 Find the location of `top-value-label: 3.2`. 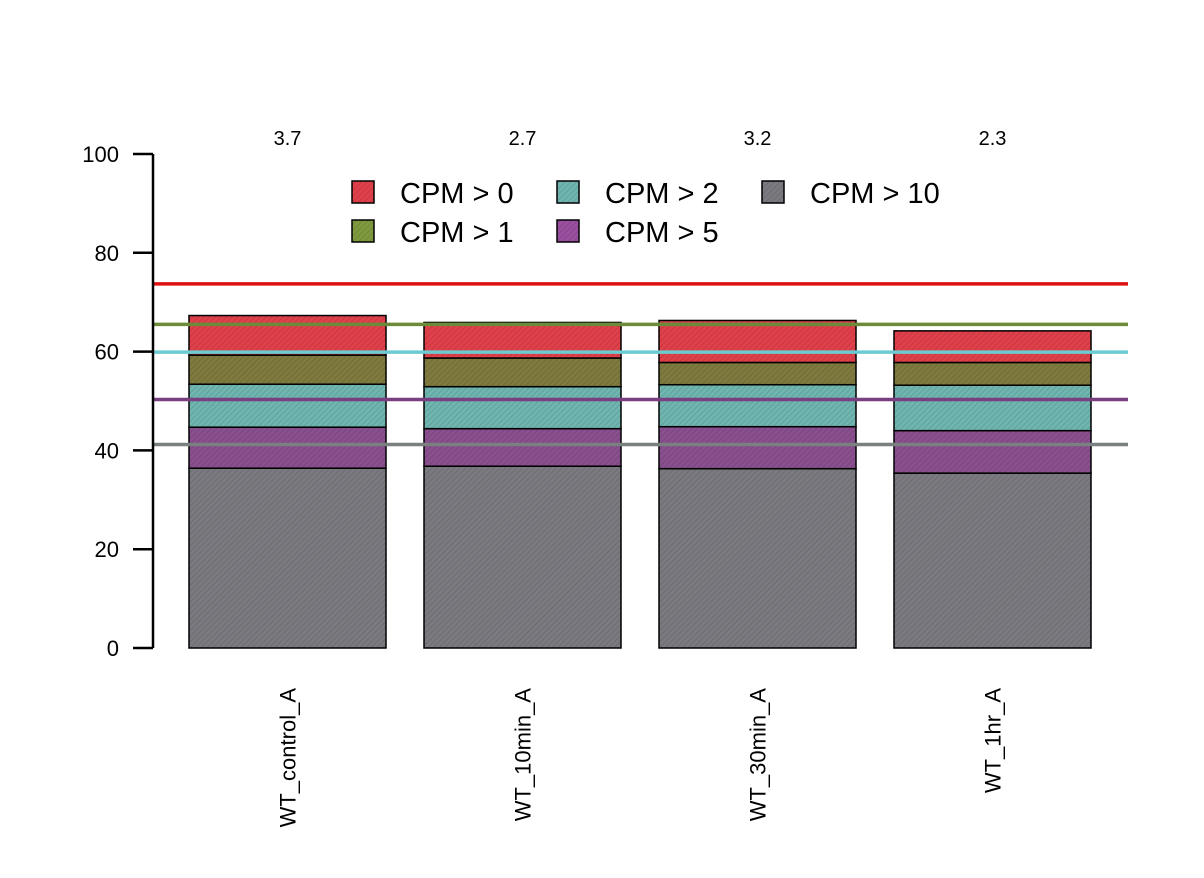

top-value-label: 3.2 is located at coordinates (758, 139).